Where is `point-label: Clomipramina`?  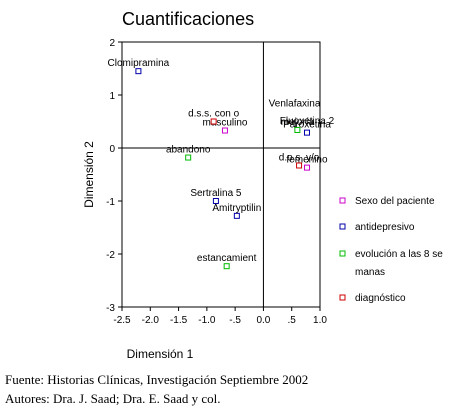
point-label: Clomipramina is located at coordinates (139, 63).